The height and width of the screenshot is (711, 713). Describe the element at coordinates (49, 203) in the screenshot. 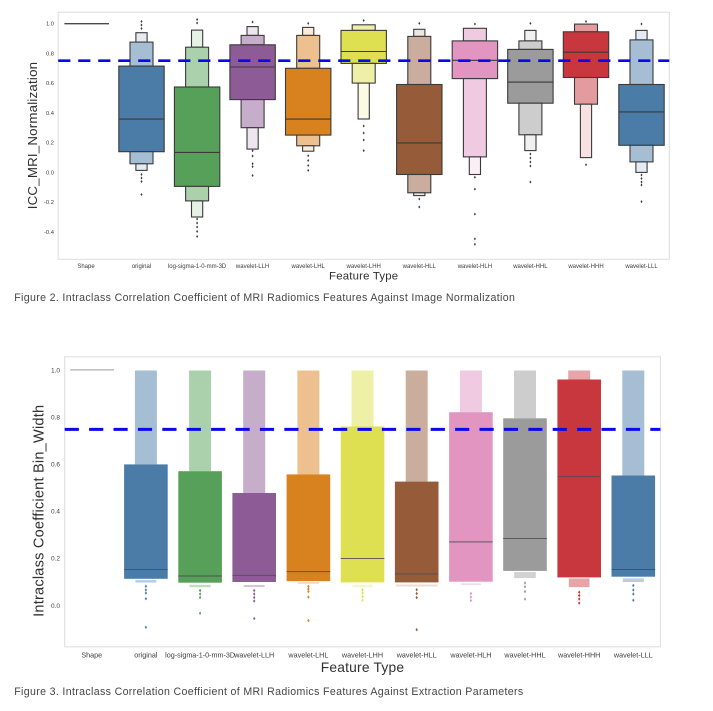

I see `svg-text: -0.2` at that location.